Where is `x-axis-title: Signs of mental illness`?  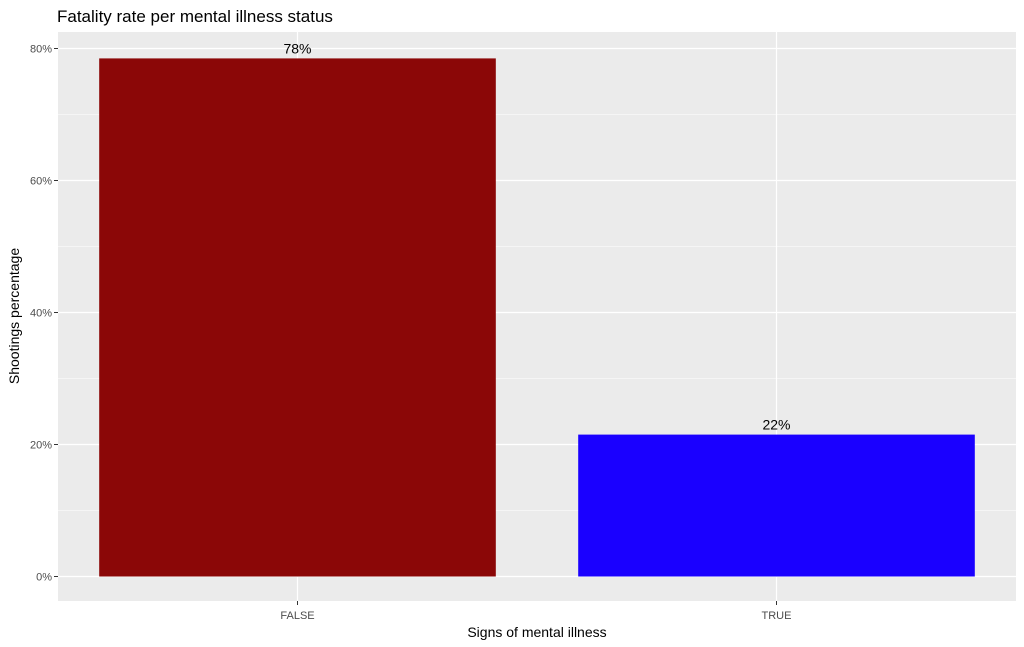
x-axis-title: Signs of mental illness is located at coordinates (536, 632).